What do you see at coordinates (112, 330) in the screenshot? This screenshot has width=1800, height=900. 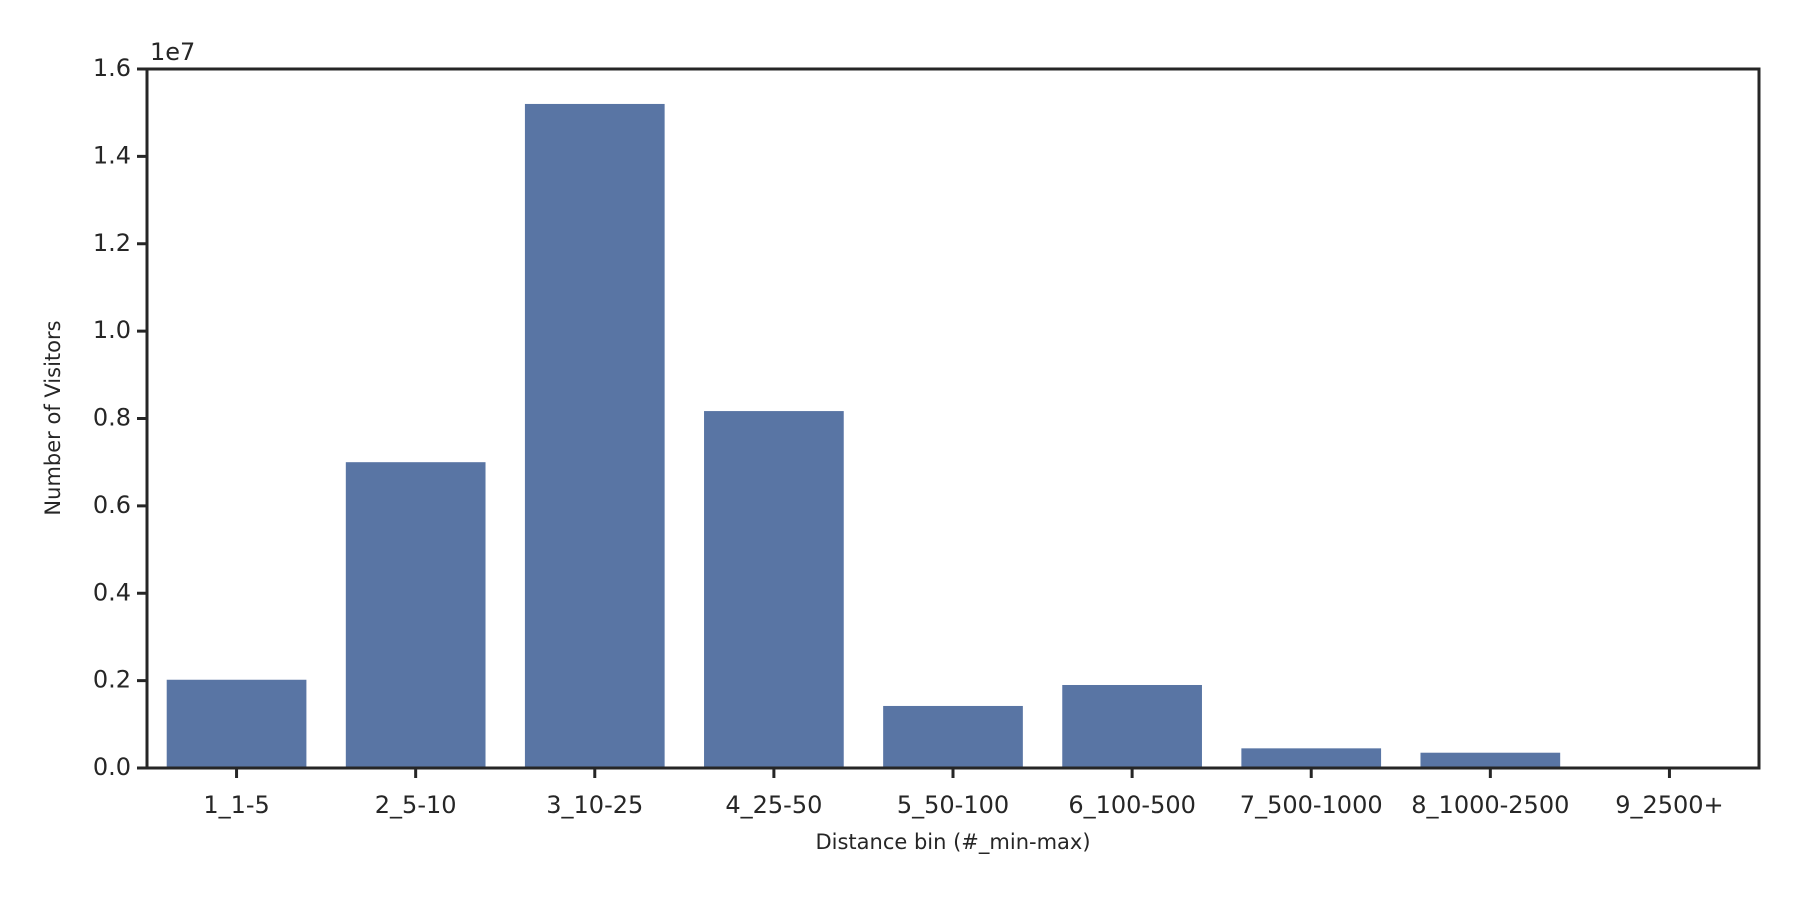 I see `y-tick-label: 1.0` at bounding box center [112, 330].